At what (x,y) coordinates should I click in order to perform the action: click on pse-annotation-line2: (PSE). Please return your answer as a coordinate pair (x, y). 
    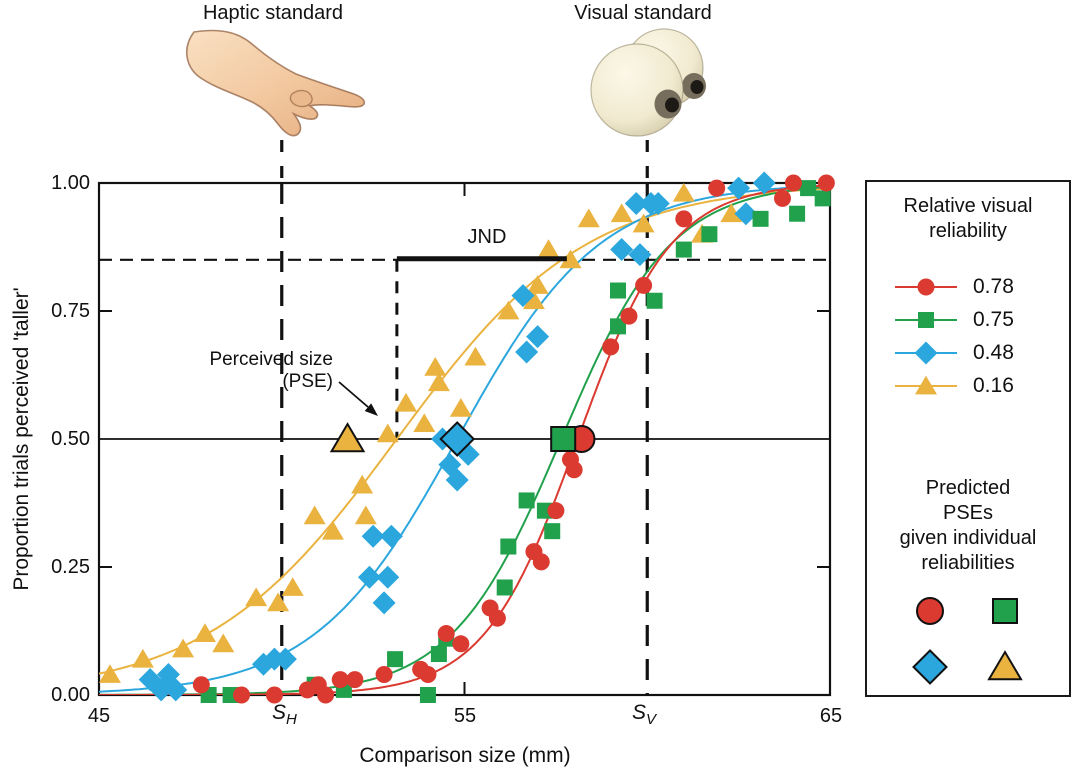
    Looking at the image, I should click on (307, 381).